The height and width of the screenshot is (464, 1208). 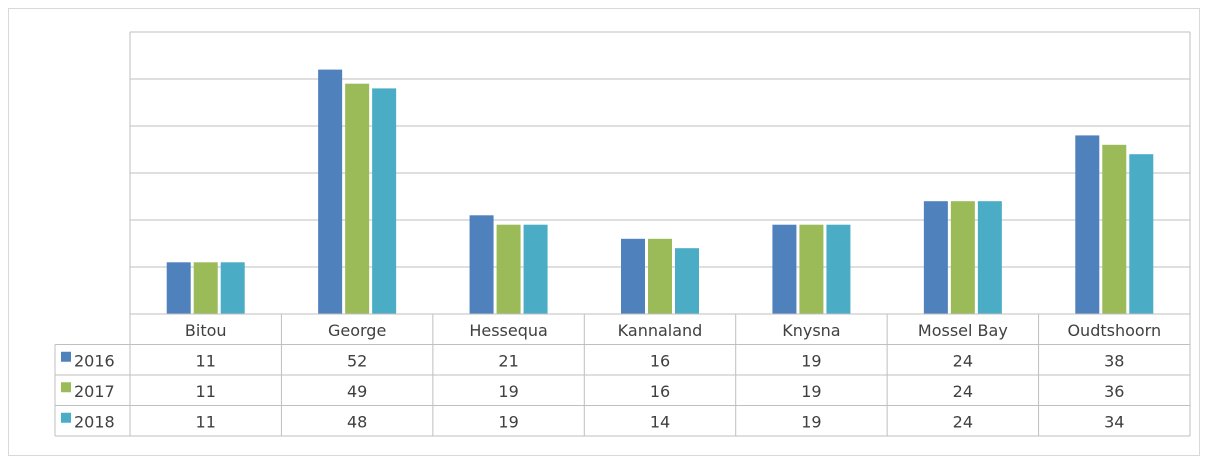 I want to click on table-value: 38, so click(x=1114, y=360).